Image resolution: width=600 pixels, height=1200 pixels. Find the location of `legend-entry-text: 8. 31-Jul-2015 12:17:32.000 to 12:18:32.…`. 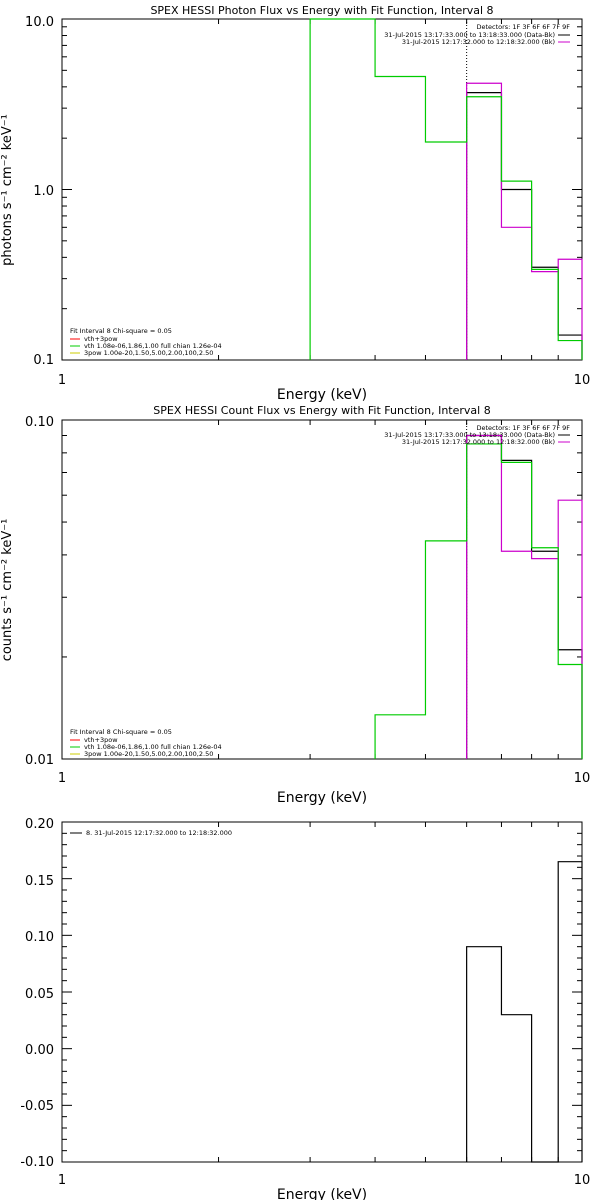

legend-entry-text: 8. 31-Jul-2015 12:17:32.000 to 12:18:32.… is located at coordinates (159, 833).